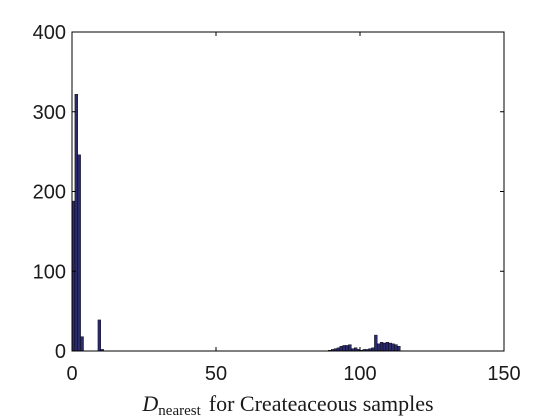 Image resolution: width=560 pixels, height=420 pixels. I want to click on y-tick-label: 200, so click(49, 193).